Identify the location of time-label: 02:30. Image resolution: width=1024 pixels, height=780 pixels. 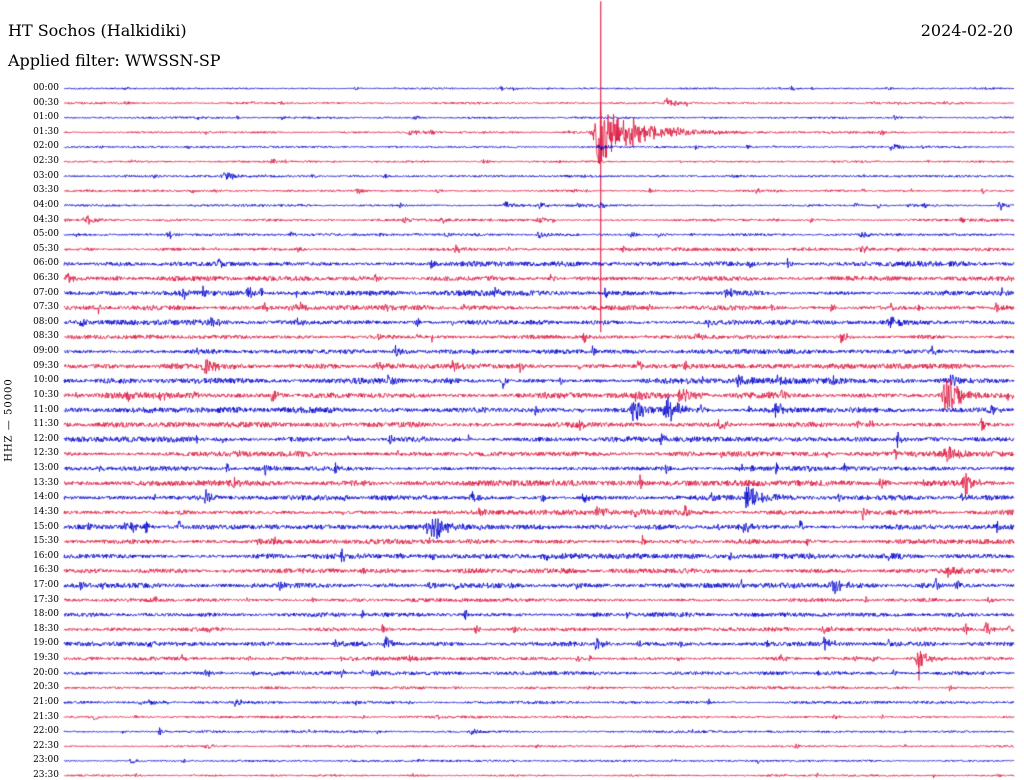
(46, 161).